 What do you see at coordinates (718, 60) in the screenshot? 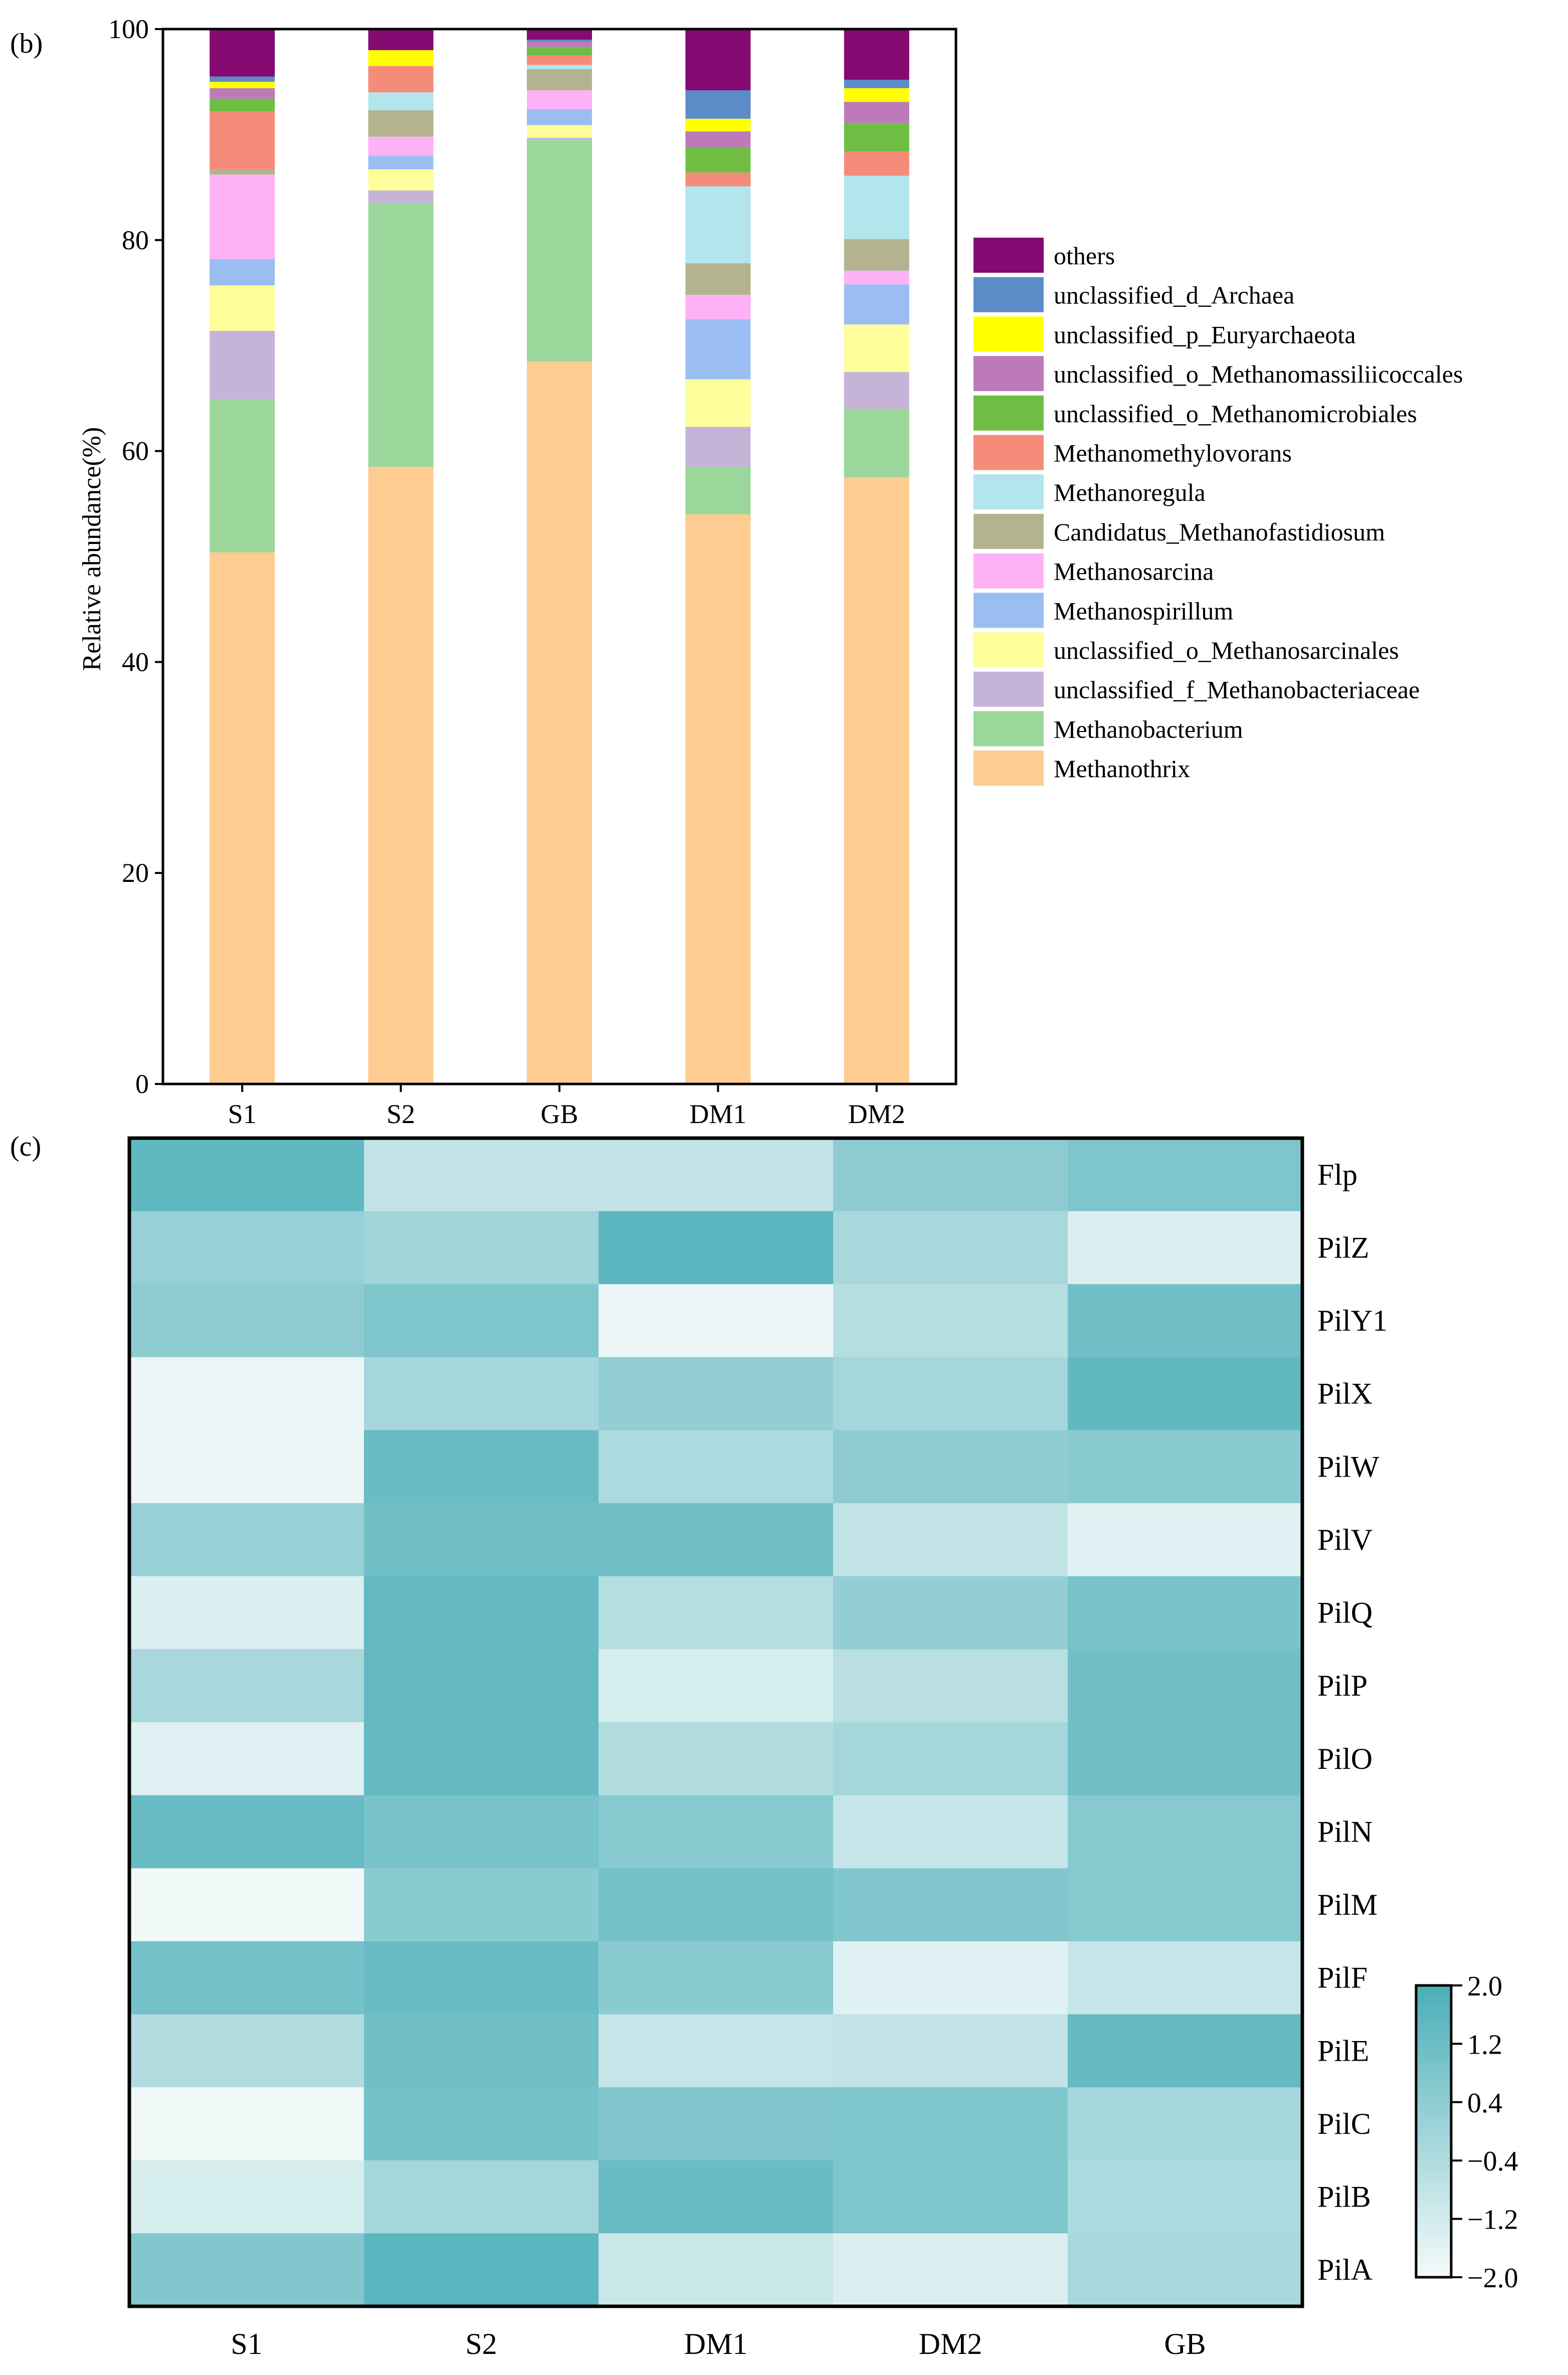
I see `bar-segment-dm1-others` at bounding box center [718, 60].